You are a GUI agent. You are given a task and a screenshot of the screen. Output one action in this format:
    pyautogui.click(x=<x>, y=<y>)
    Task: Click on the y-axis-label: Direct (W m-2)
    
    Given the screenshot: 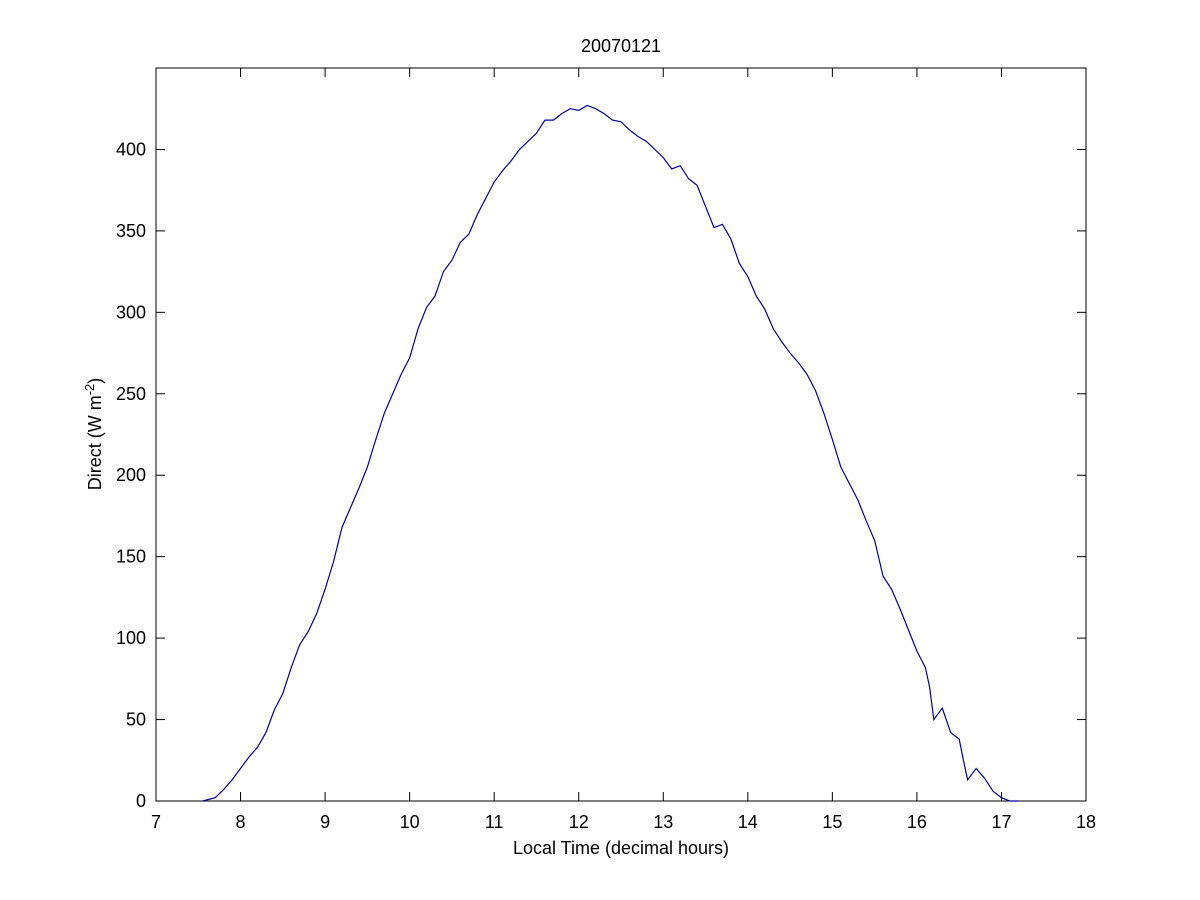 What is the action you would take?
    pyautogui.click(x=93, y=434)
    